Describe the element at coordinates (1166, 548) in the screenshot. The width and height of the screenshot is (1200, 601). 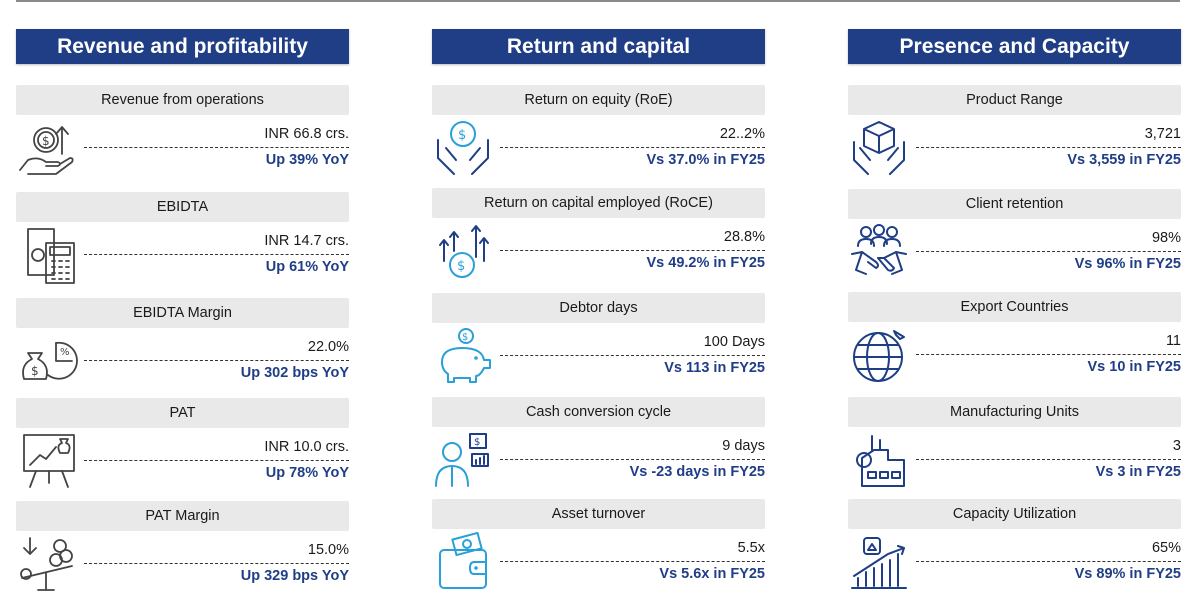
I see `metric-value: 65%` at that location.